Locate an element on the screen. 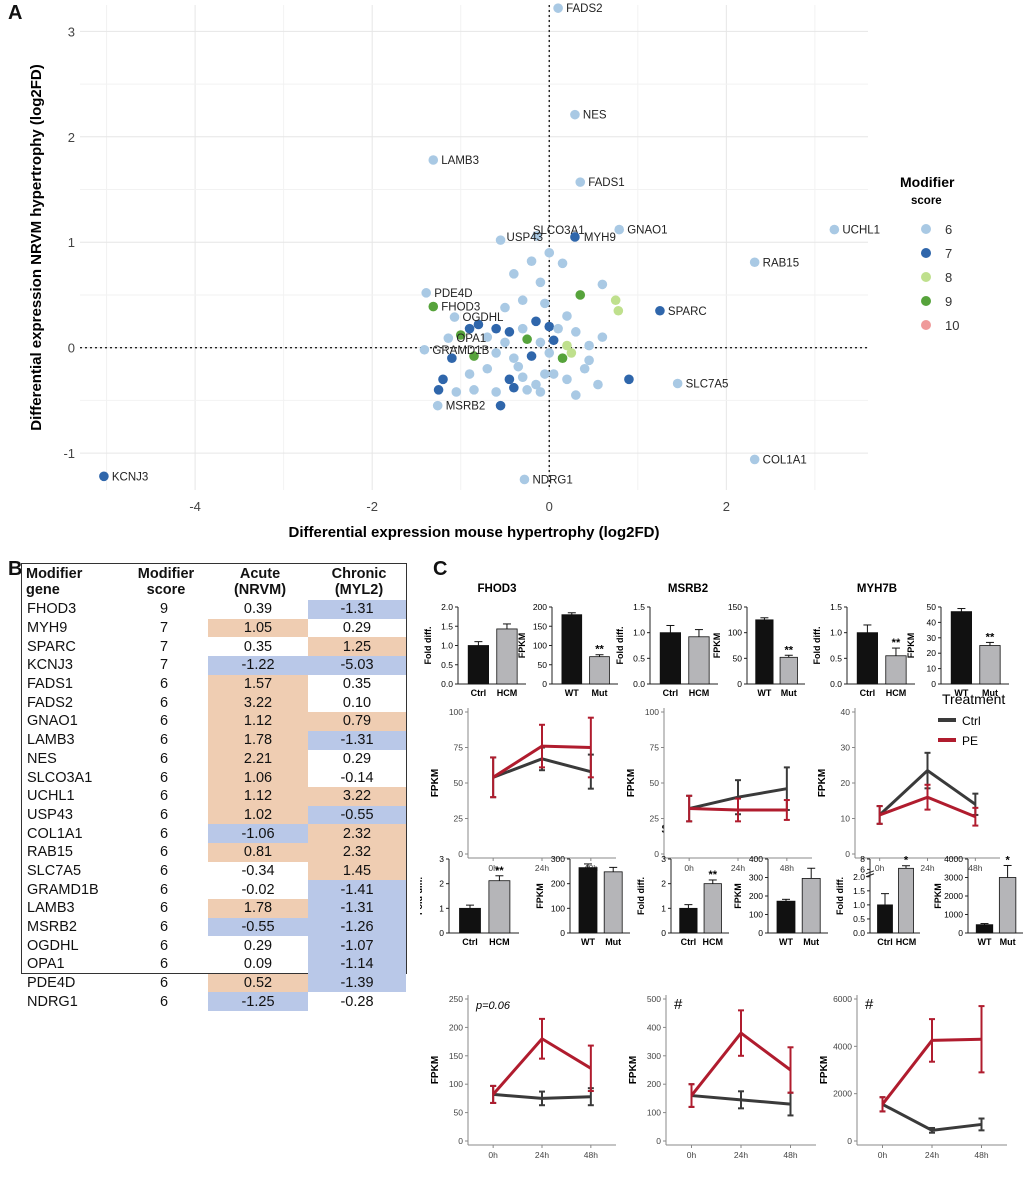  point-label: USP43 is located at coordinates (525, 238).